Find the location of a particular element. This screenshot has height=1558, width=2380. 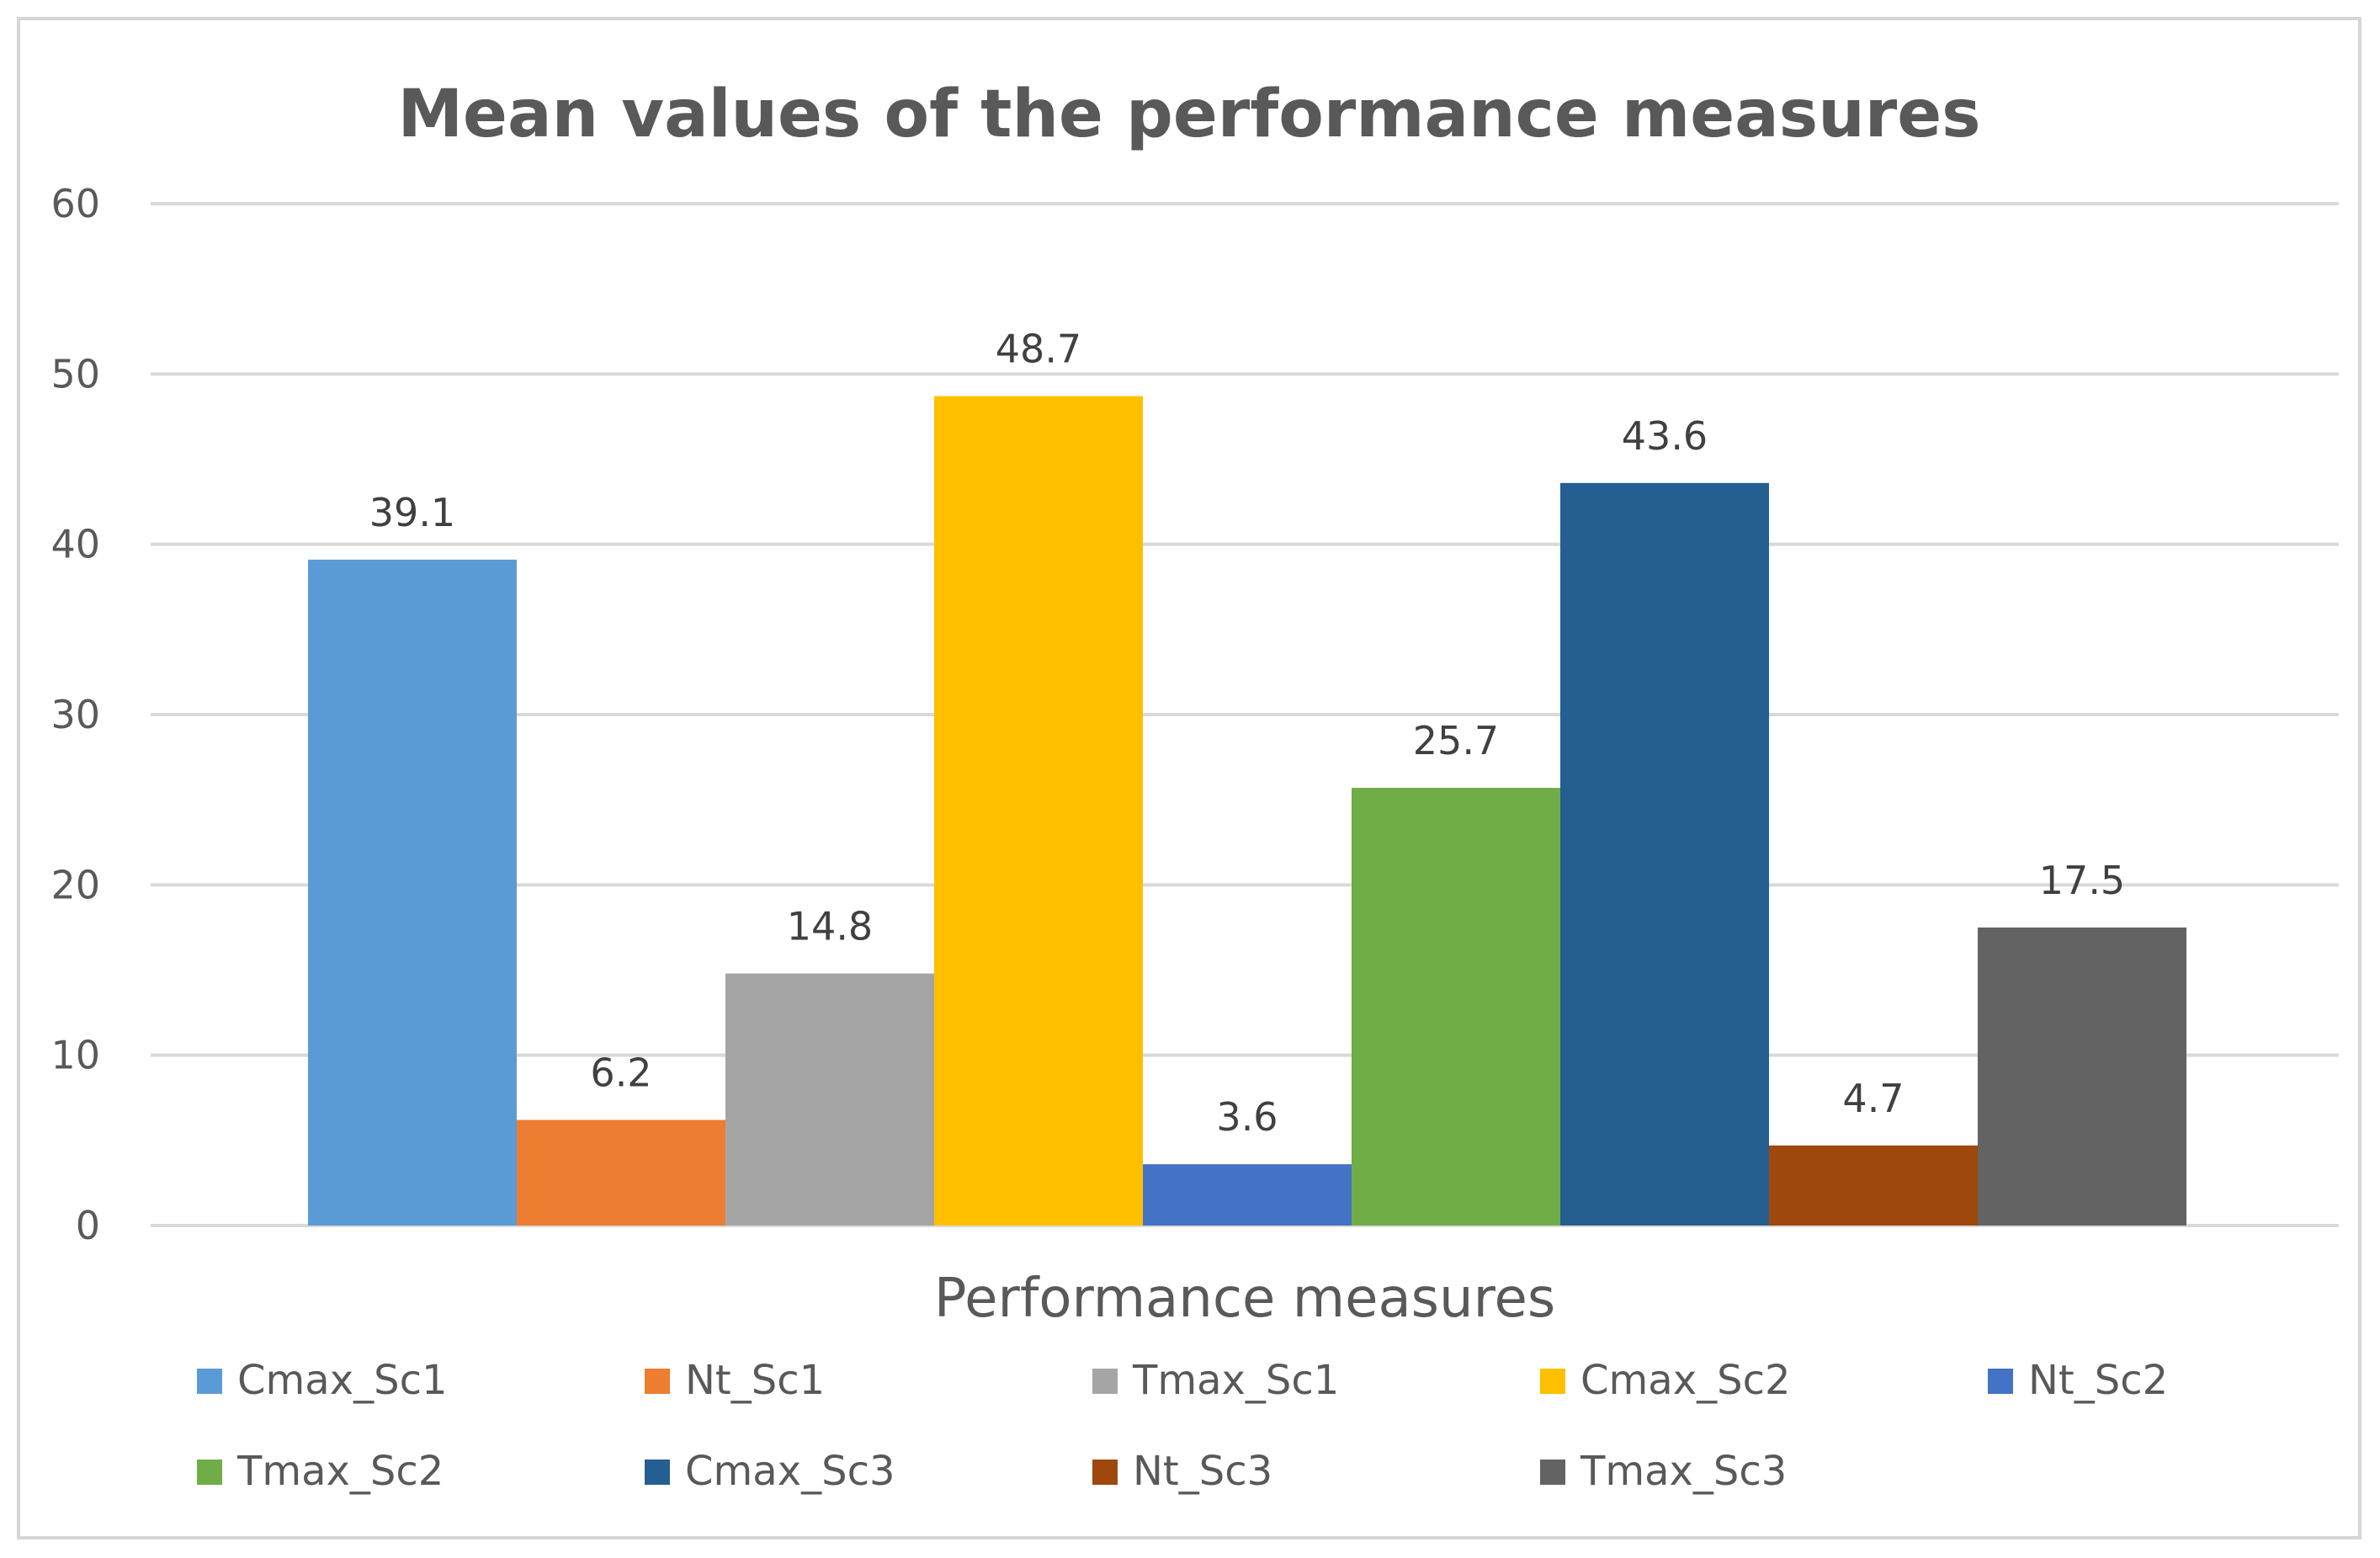

data-label: 25.7 is located at coordinates (1456, 740).